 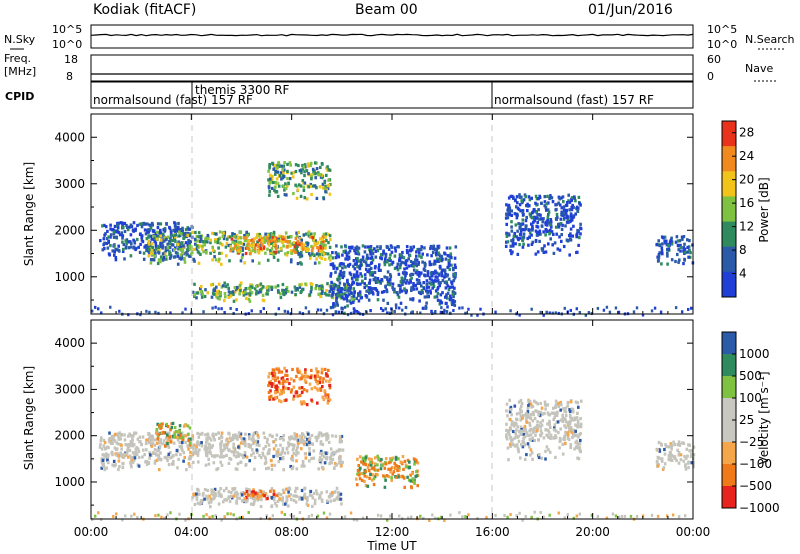 What do you see at coordinates (759, 68) in the screenshot?
I see `nave-label: Nave` at bounding box center [759, 68].